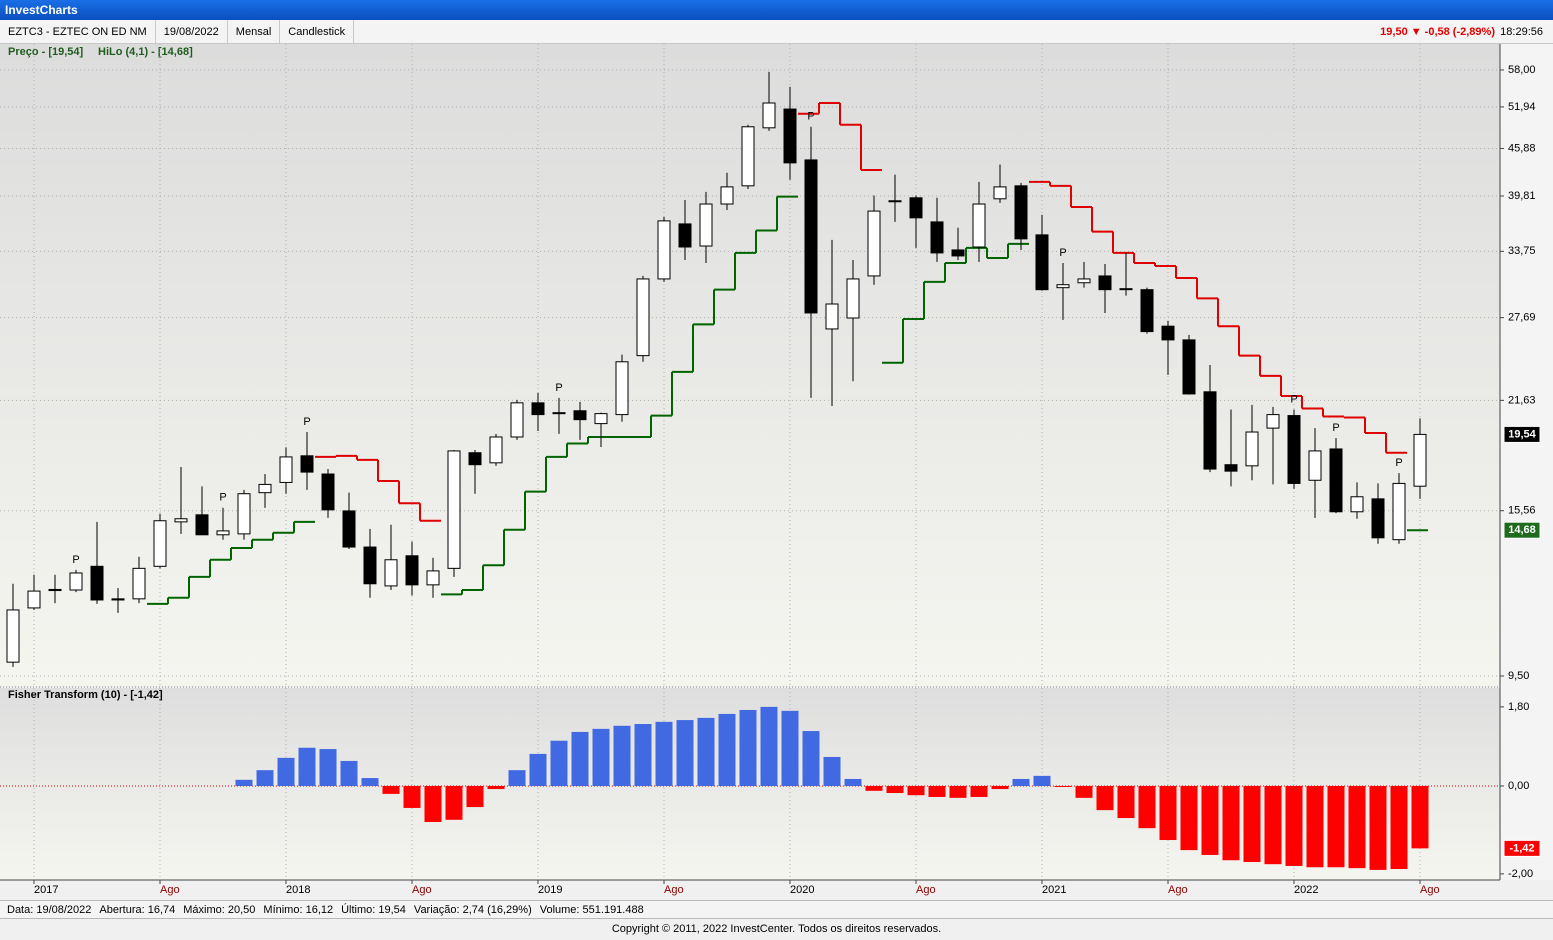 The image size is (1553, 940). Describe the element at coordinates (1518, 707) in the screenshot. I see `y-tick-label: 1,80` at that location.